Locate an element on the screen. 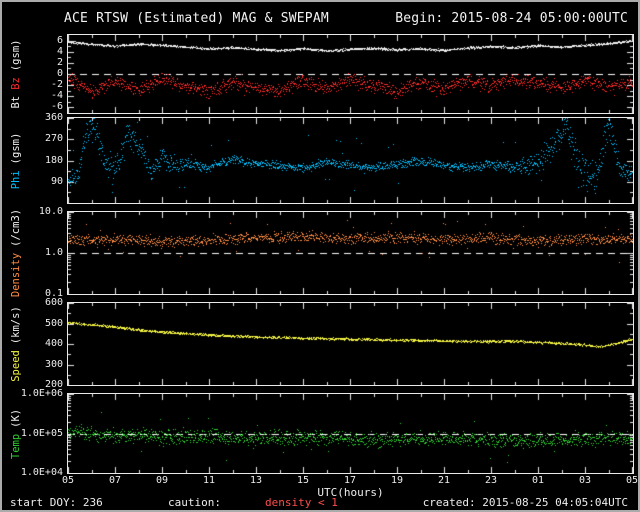  panel-speed is located at coordinates (350, 344).